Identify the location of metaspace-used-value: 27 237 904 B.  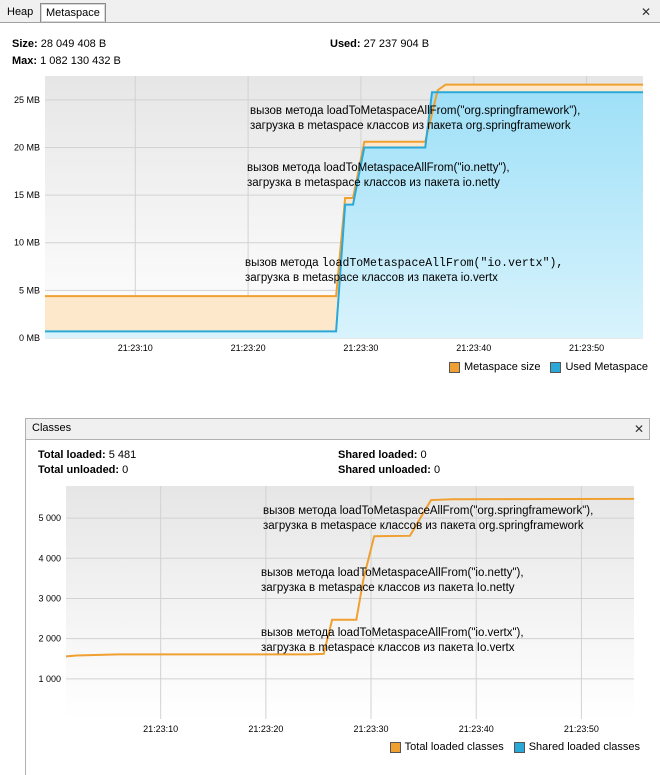
(396, 44).